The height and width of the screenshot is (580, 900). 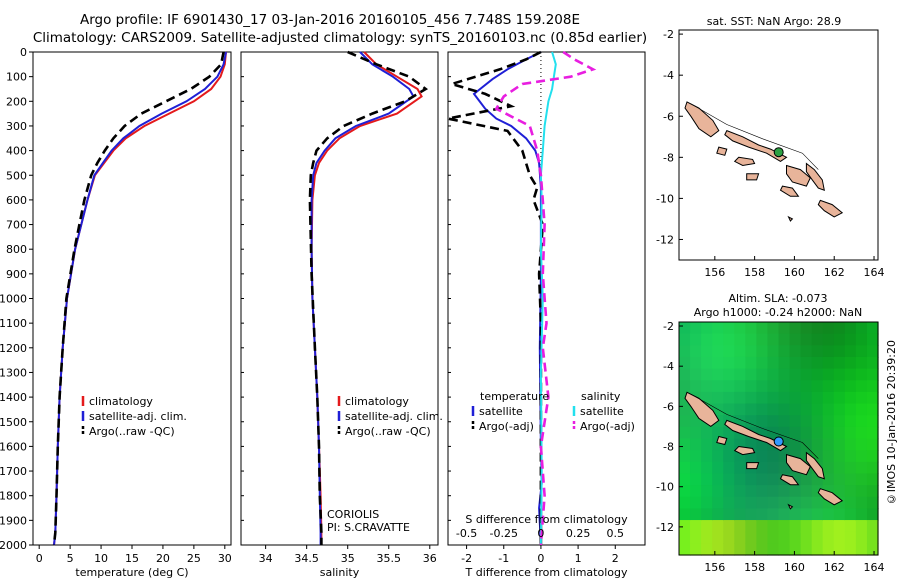 What do you see at coordinates (754, 136) in the screenshot?
I see `sst_map-reef-contour` at bounding box center [754, 136].